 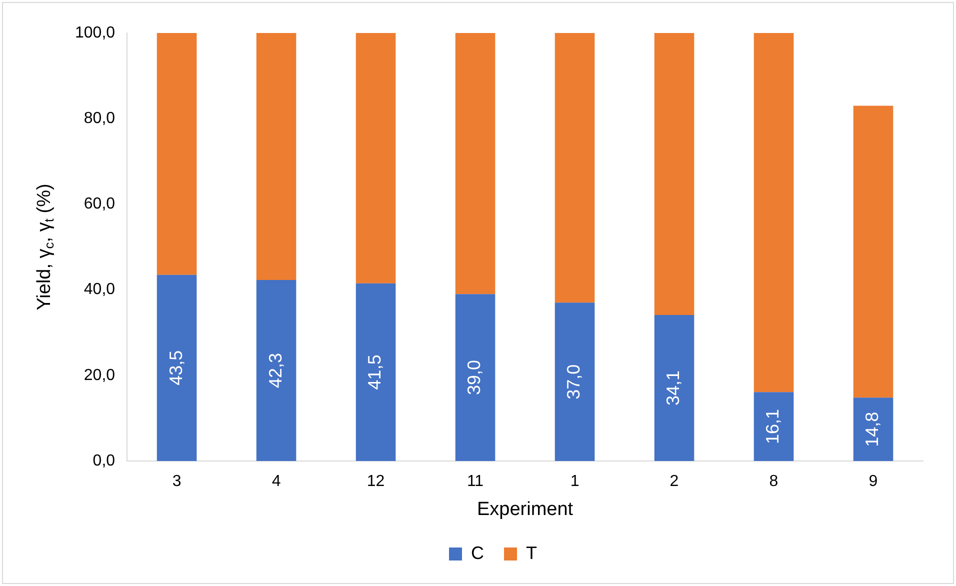 What do you see at coordinates (45, 247) in the screenshot?
I see `y-axis-title: Yield, γc, γt (%)` at bounding box center [45, 247].